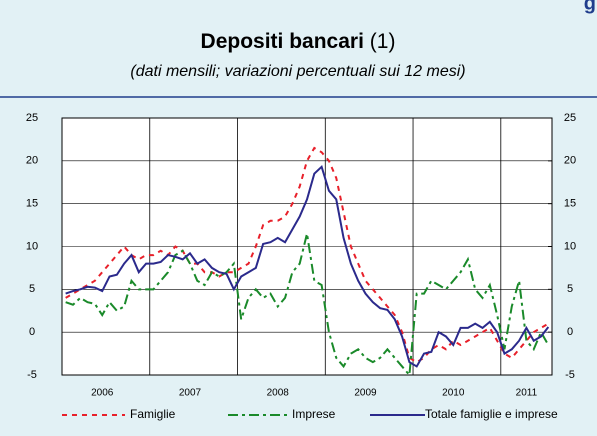 This screenshot has width=597, height=436. I want to click on header-fragment: g, so click(590, 7).